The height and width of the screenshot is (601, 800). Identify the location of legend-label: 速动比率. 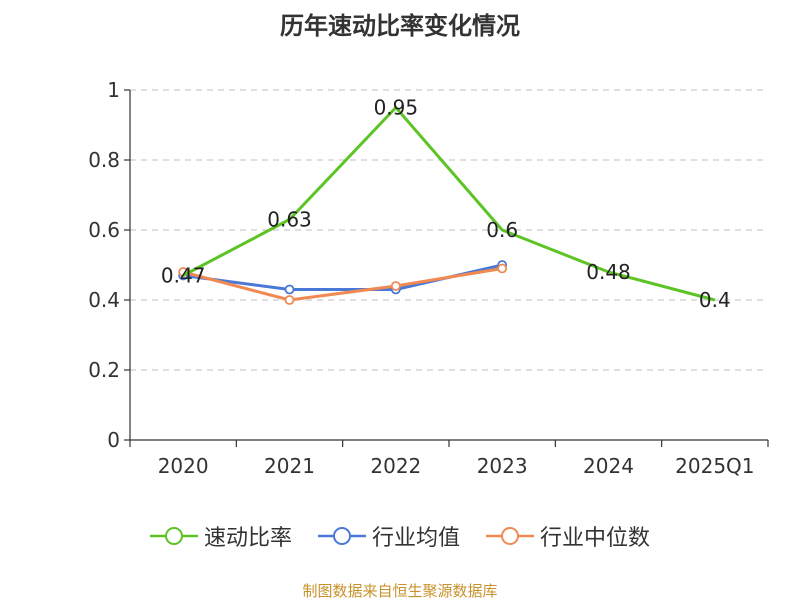
(247, 538).